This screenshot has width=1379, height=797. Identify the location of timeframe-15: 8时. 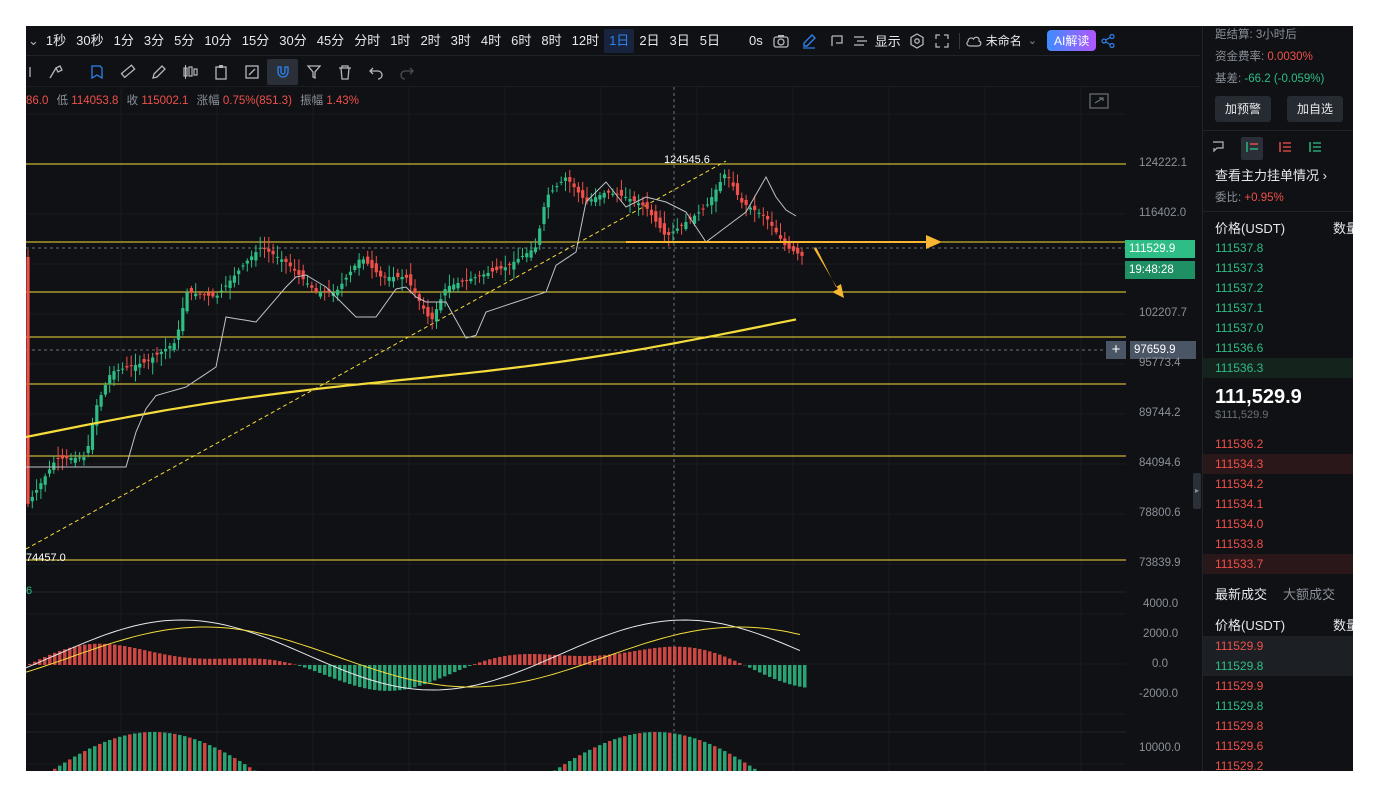
(551, 40).